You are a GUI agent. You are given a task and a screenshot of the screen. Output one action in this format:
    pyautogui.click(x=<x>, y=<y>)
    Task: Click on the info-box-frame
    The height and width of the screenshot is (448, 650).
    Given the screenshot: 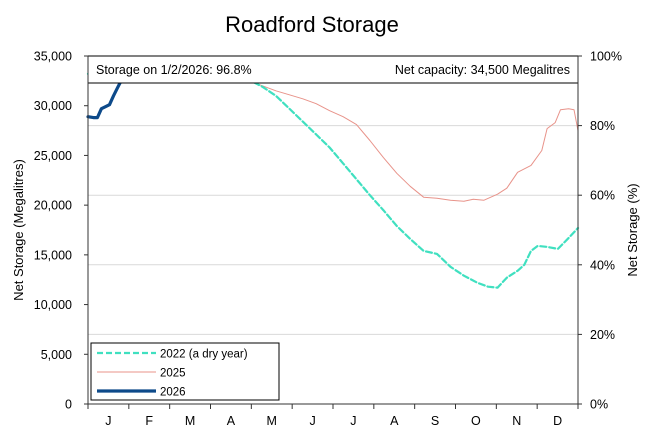 What is the action you would take?
    pyautogui.click(x=333, y=69)
    